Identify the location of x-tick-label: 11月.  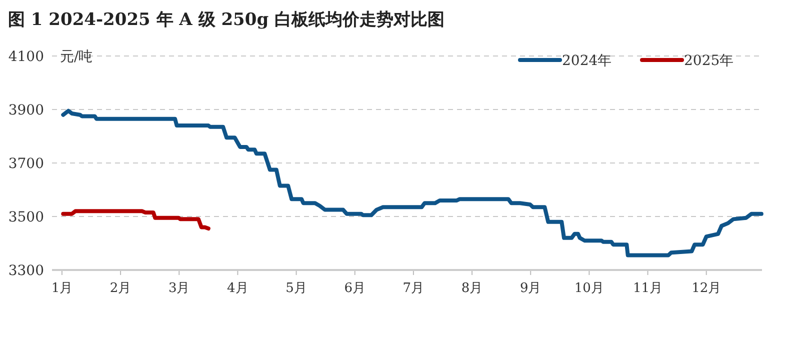
(647, 288).